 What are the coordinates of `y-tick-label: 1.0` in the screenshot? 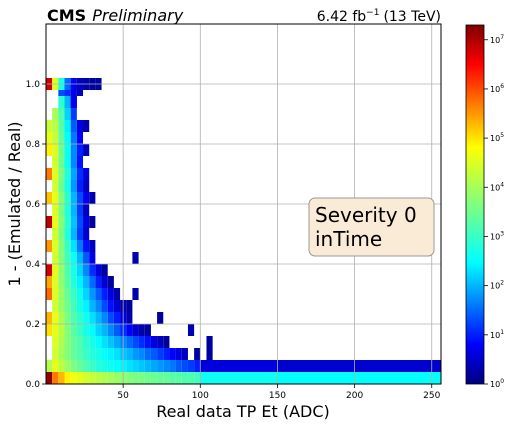 It's located at (33, 85).